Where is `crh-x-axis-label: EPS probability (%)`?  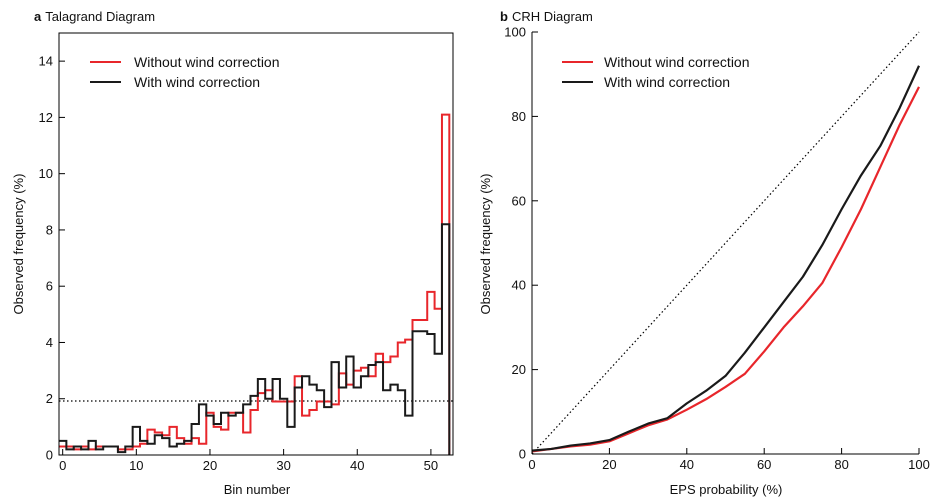 crh-x-axis-label: EPS probability (%) is located at coordinates (726, 489).